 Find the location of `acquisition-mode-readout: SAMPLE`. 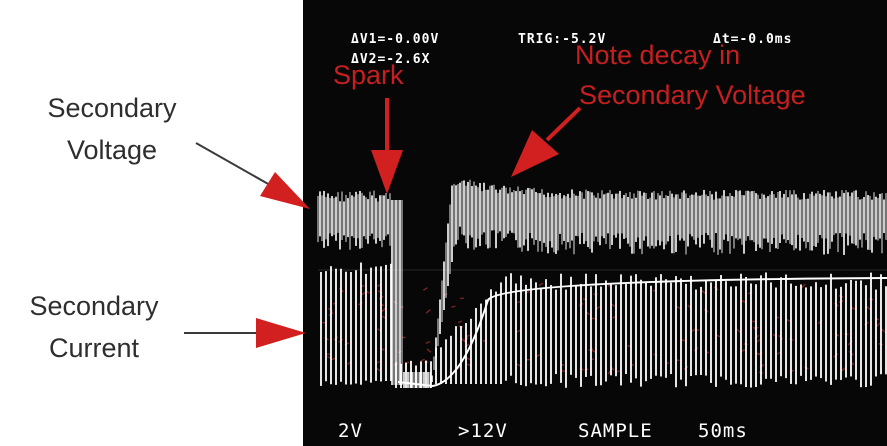

acquisition-mode-readout: SAMPLE is located at coordinates (615, 431).